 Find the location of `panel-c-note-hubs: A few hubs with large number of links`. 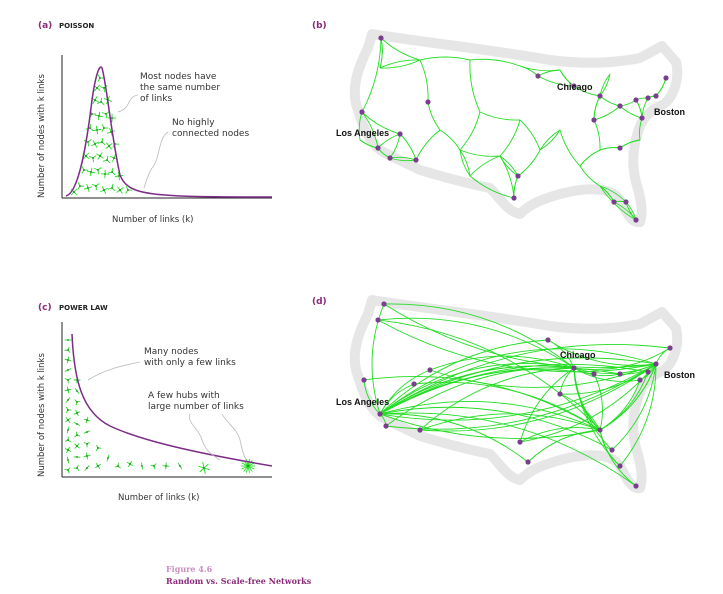

panel-c-note-hubs: A few hubs with large number of links is located at coordinates (196, 401).